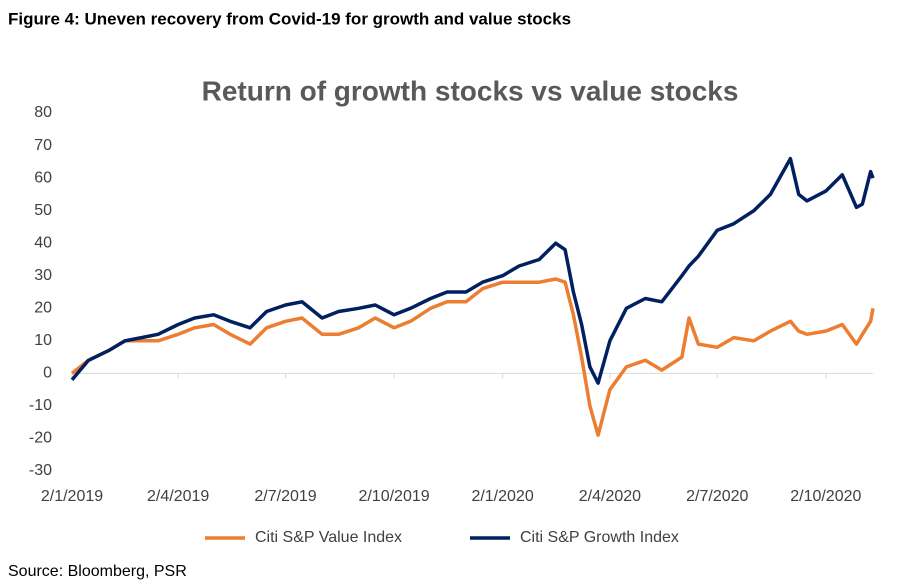 This screenshot has width=910, height=588. I want to click on x-tick-label: 2/4/2019, so click(178, 496).